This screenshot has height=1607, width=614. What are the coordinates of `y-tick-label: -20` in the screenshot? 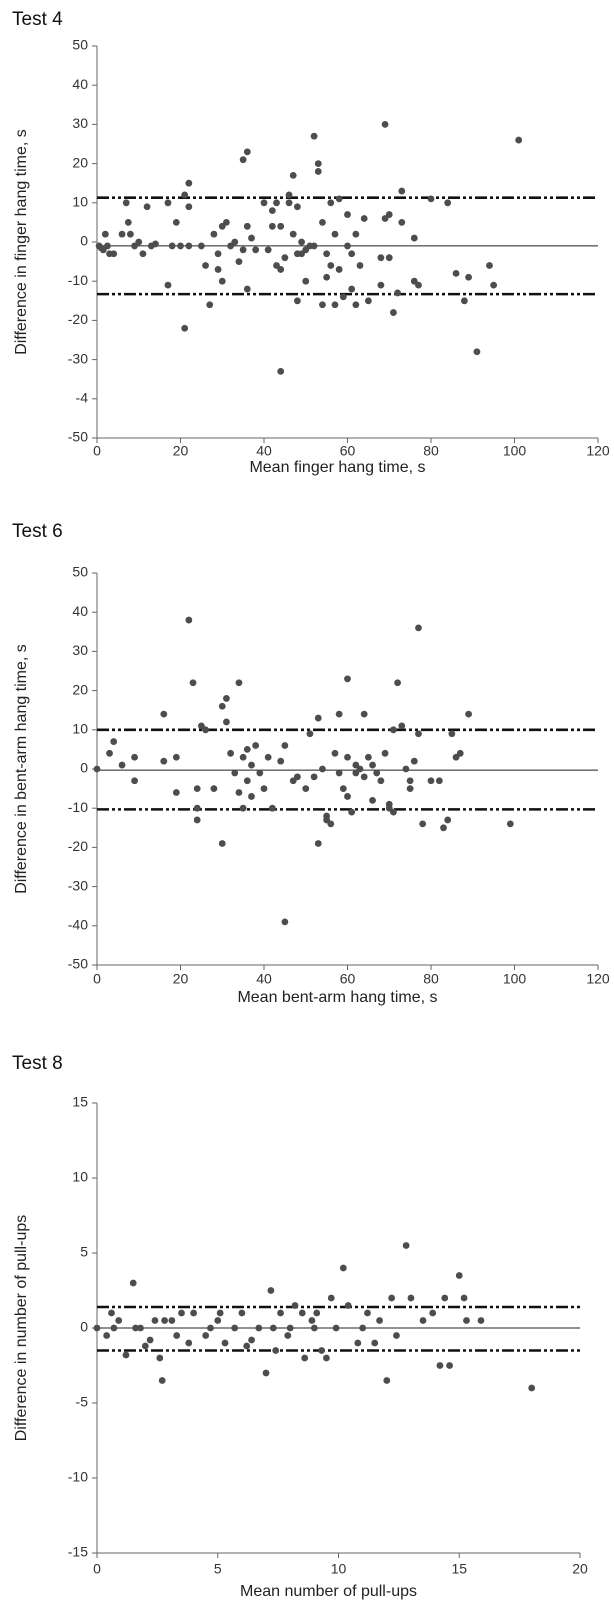 It's located at (78, 846).